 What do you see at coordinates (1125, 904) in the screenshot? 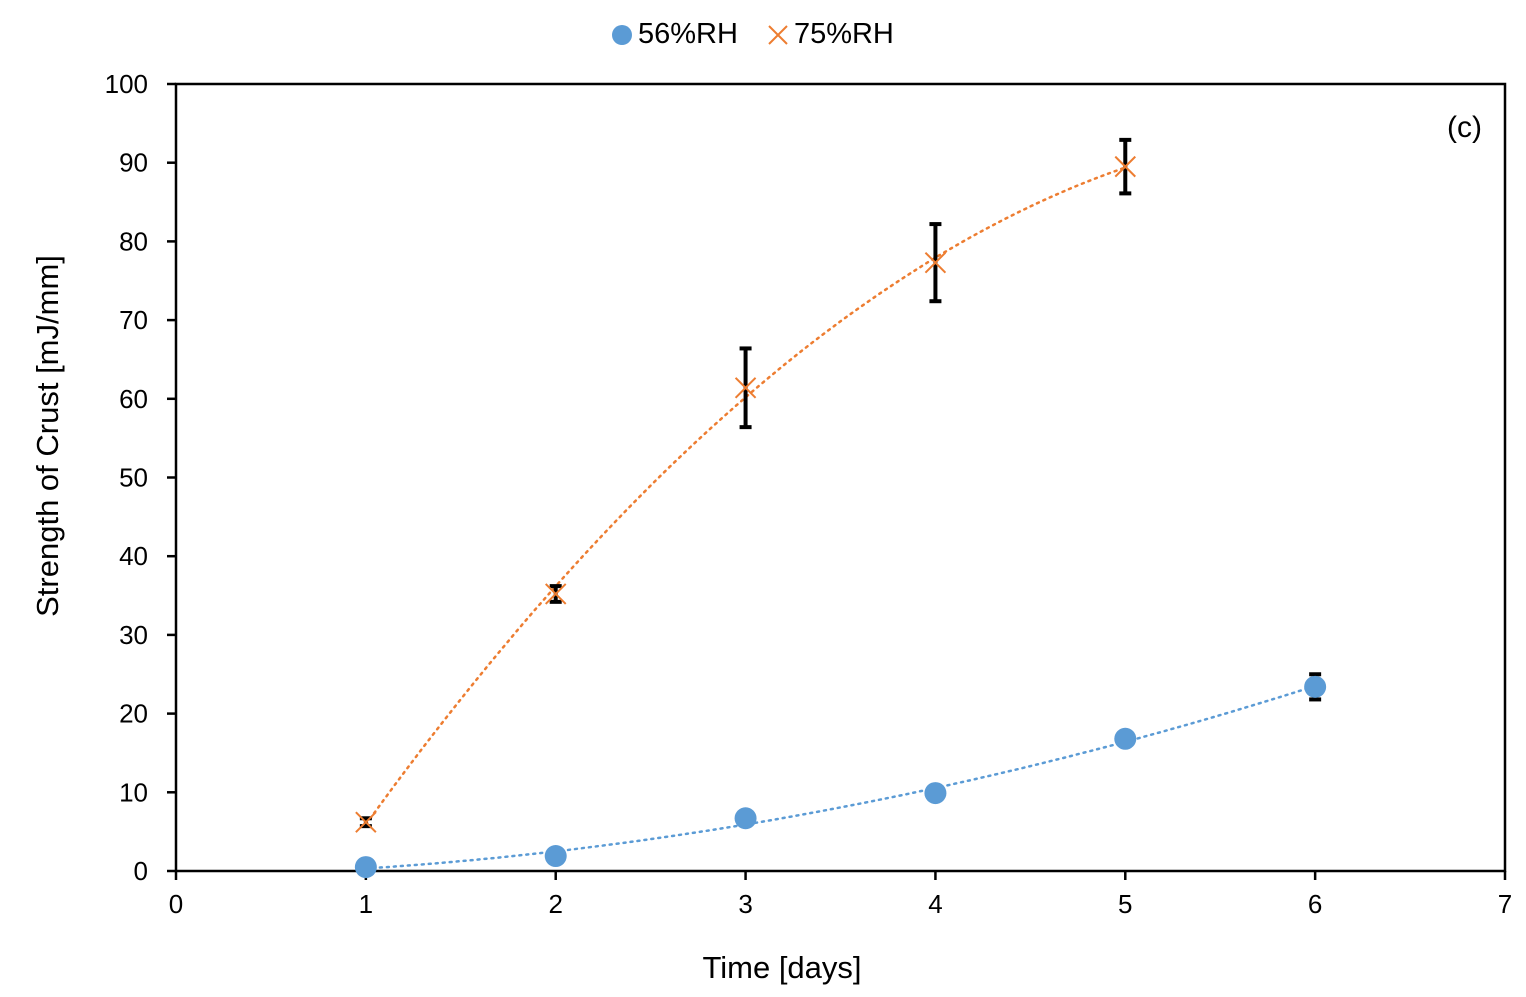
I see `x-tick-label: 5` at bounding box center [1125, 904].